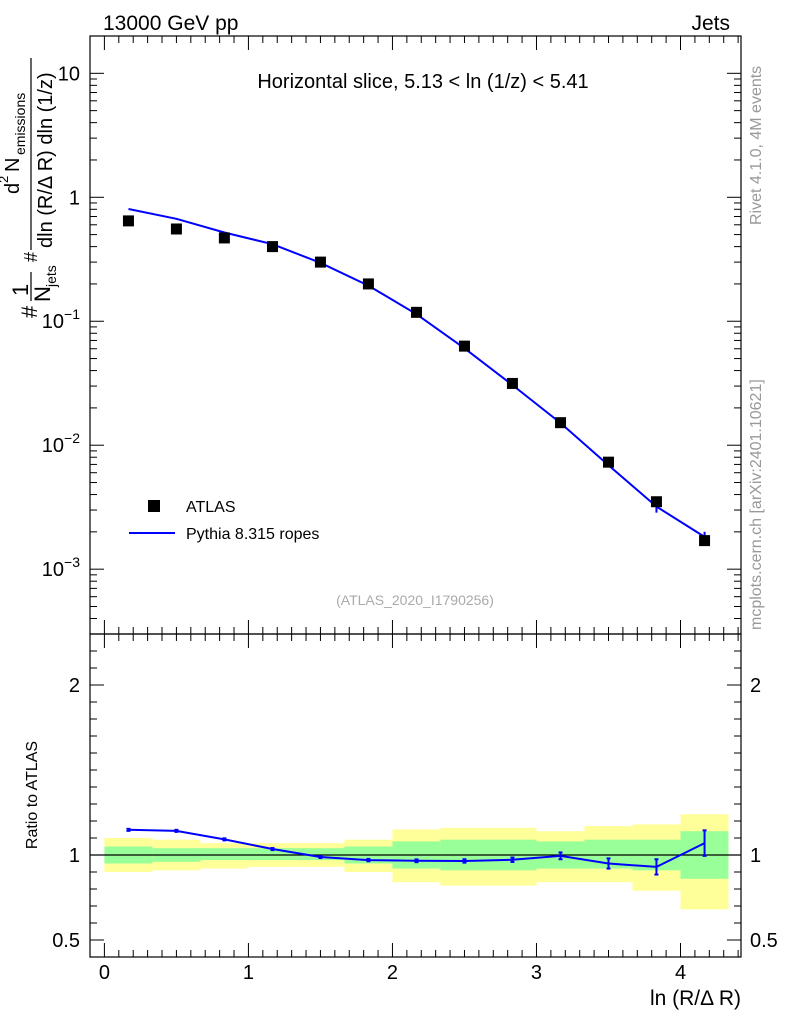 Image resolution: width=786 pixels, height=1024 pixels. Describe the element at coordinates (392, 973) in the screenshot. I see `x-tick-label: 2` at that location.